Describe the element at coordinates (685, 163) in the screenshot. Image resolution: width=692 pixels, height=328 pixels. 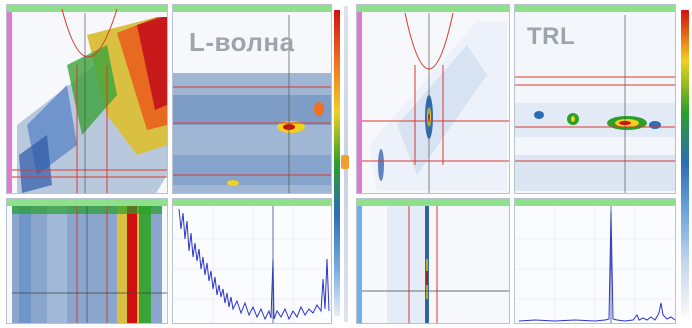
I see `right-colorbar` at that location.